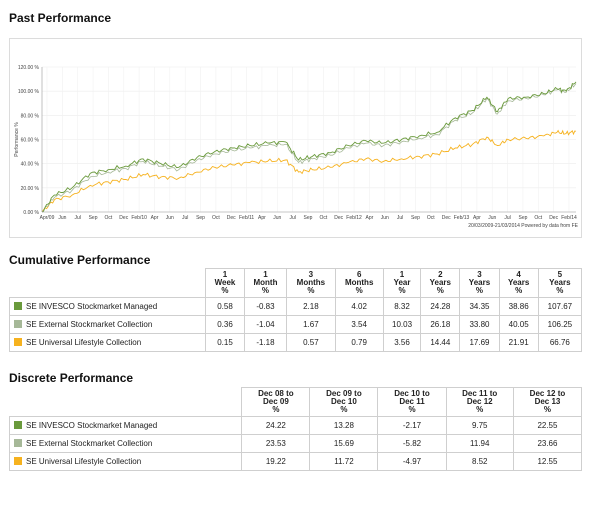  Describe the element at coordinates (265, 324) in the screenshot. I see `value-cell: -1.04` at that location.